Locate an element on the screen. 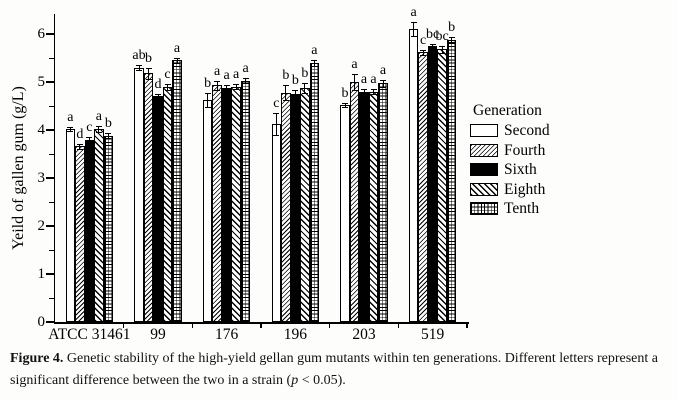 This screenshot has height=400, width=677. legend-label: Eighth is located at coordinates (525, 189).